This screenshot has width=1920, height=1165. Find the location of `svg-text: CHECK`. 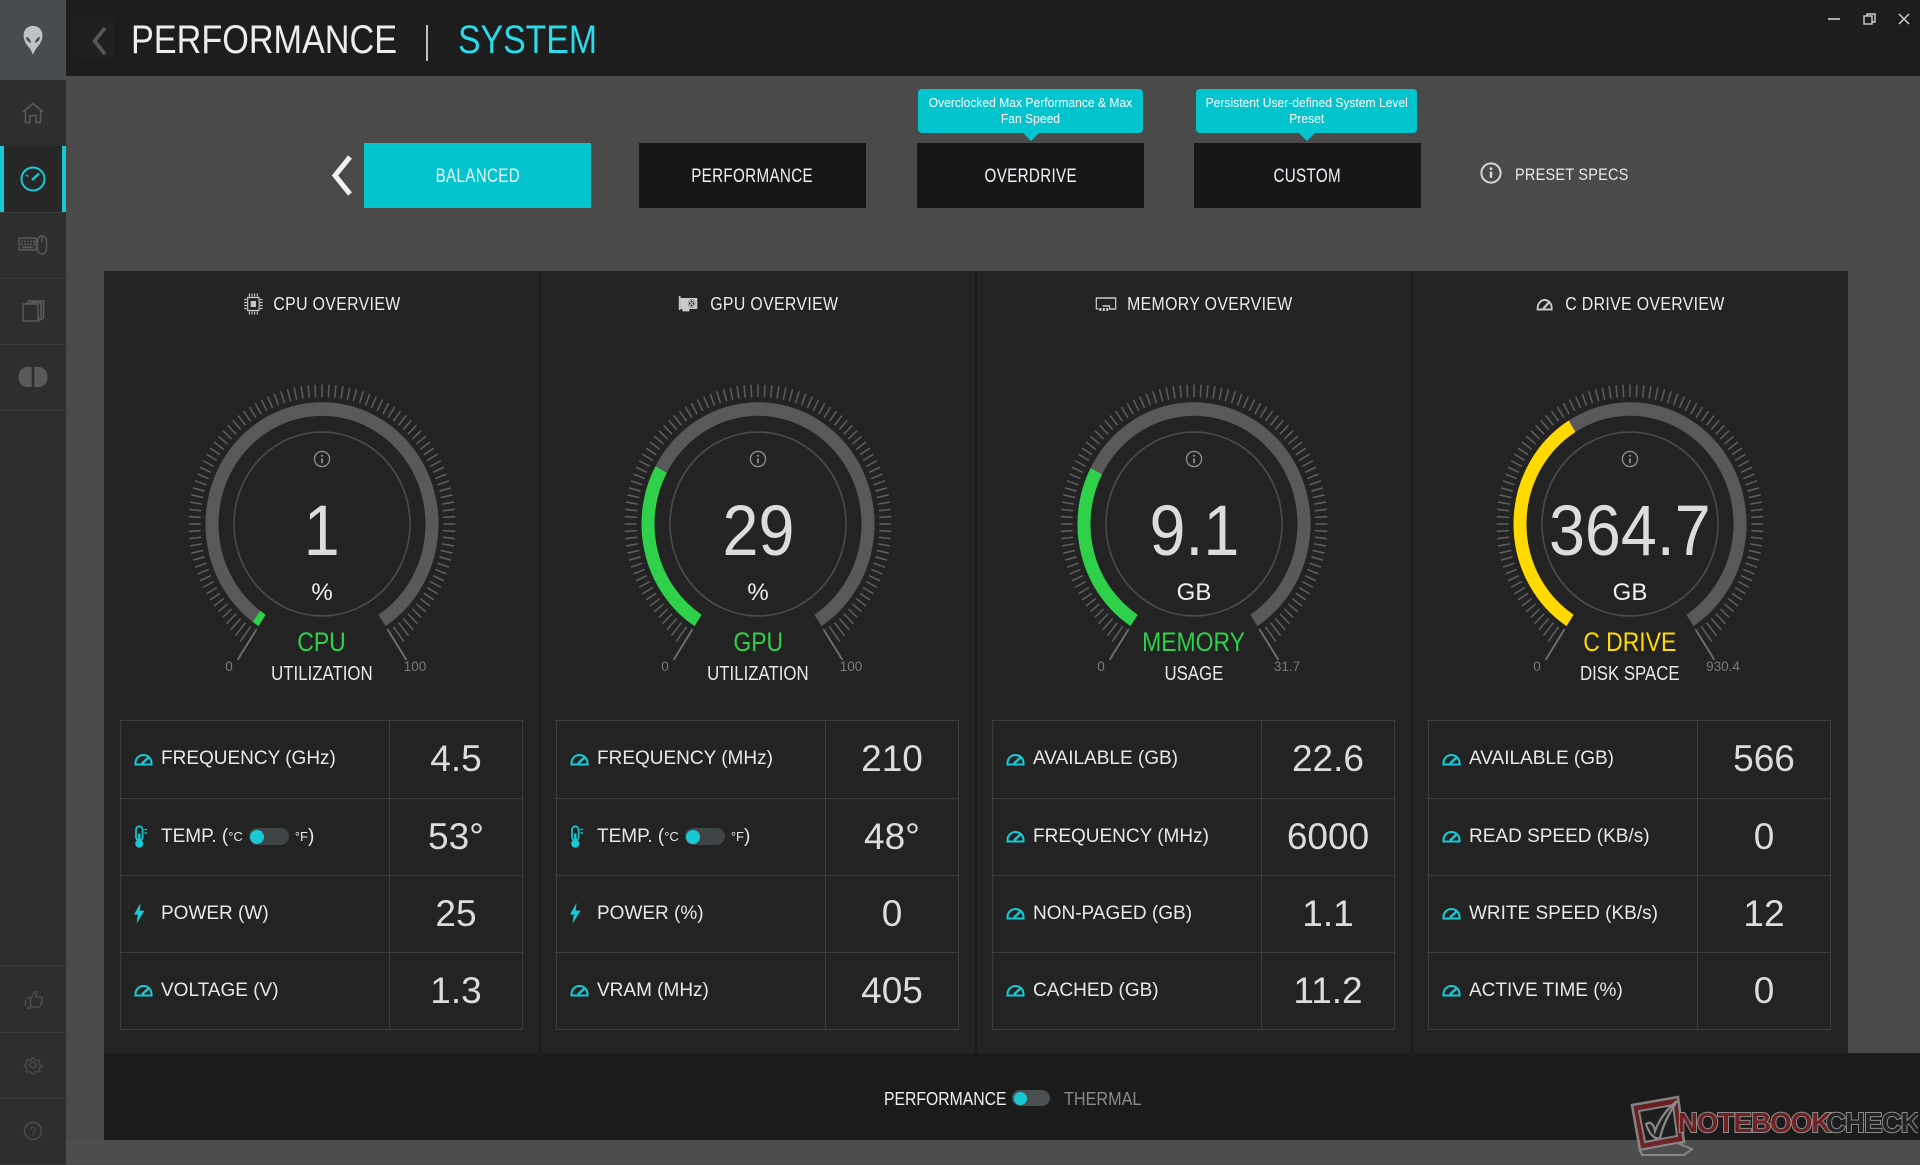

svg-text: CHECK is located at coordinates (1872, 1122).